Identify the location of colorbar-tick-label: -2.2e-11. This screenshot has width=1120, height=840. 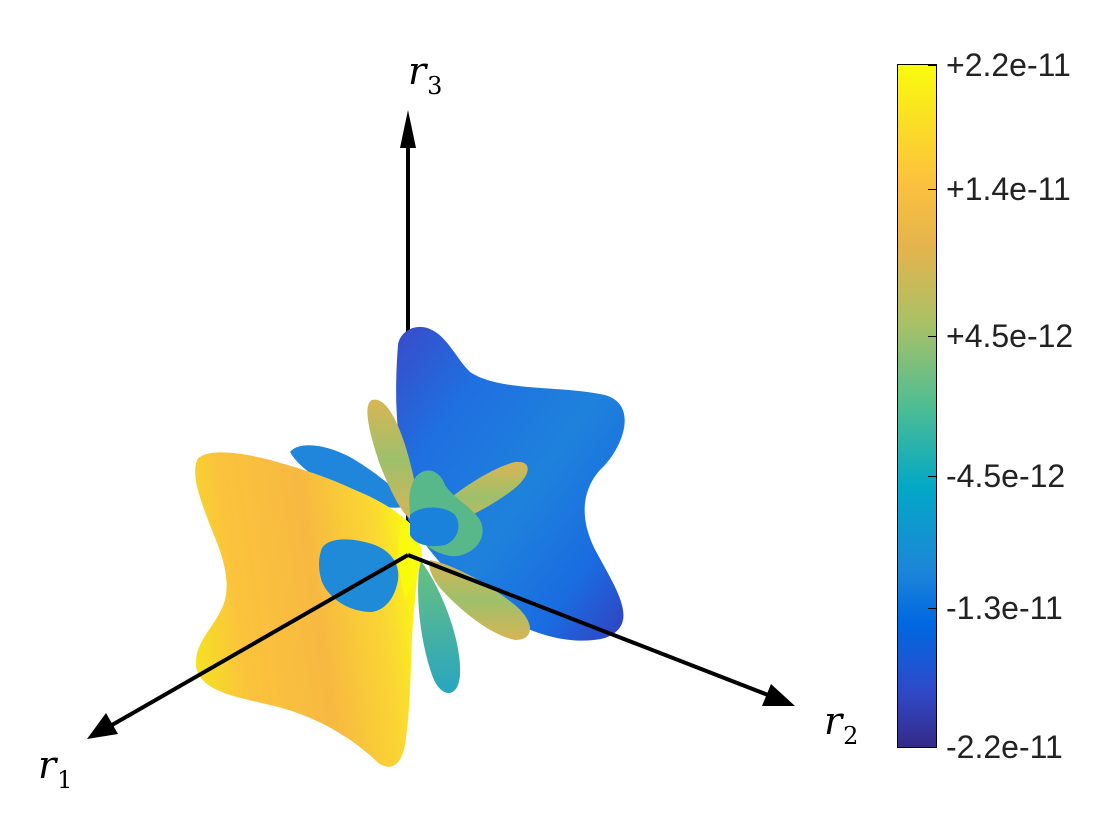
(1004, 747).